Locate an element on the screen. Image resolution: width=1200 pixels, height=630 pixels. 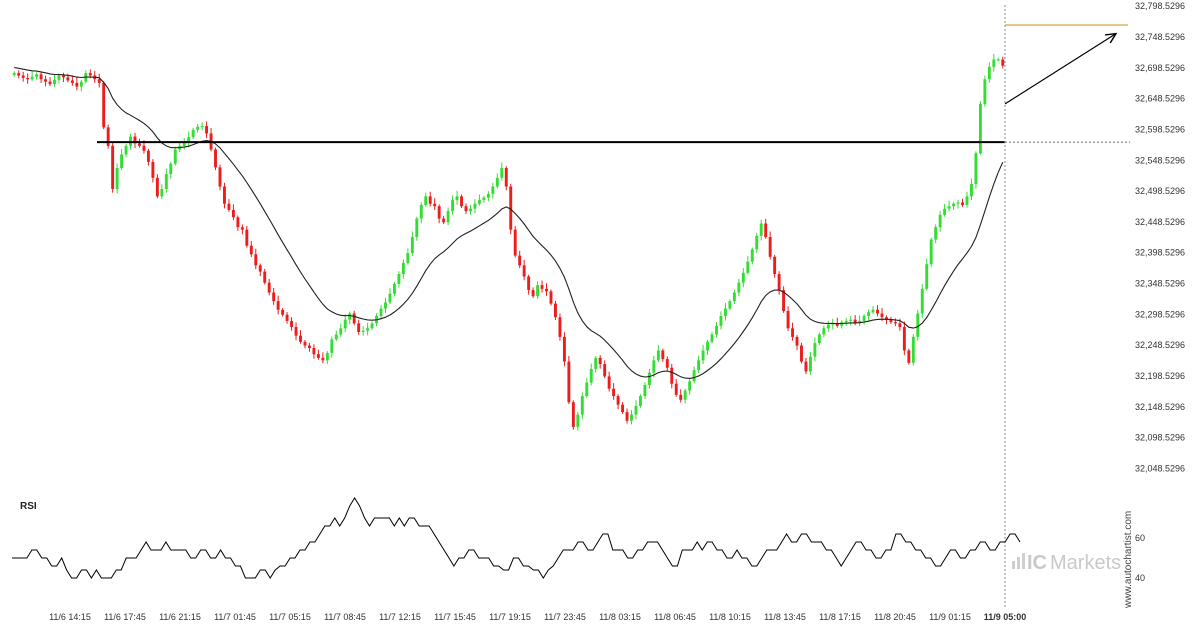
price-tick-label: 32,798.5296 is located at coordinates (1160, 6).